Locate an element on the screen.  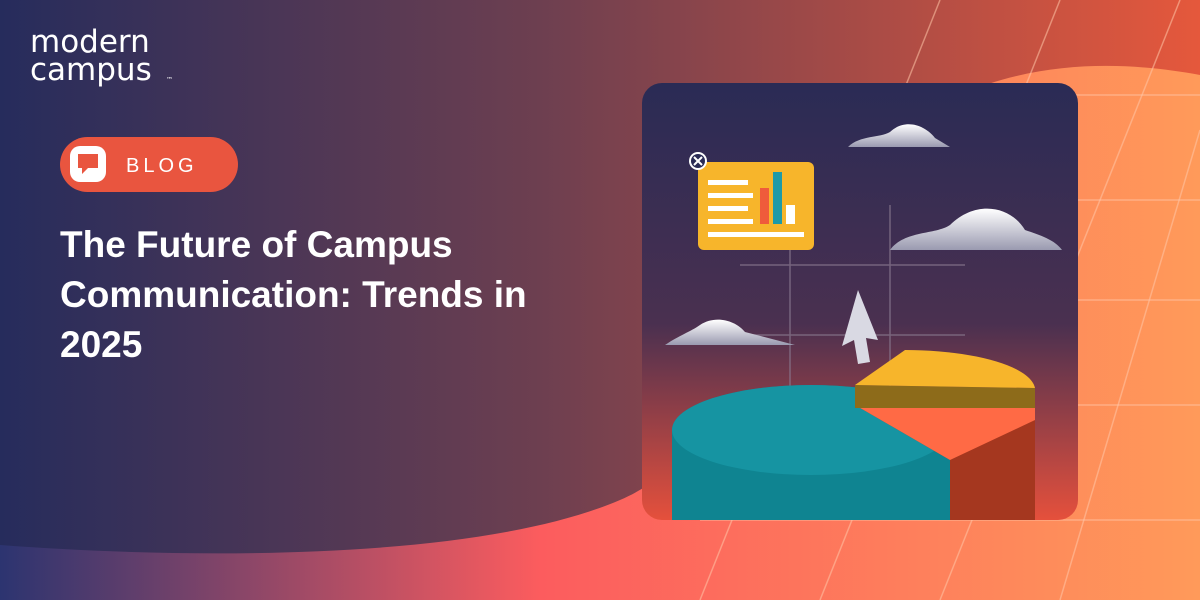
logo-line: modern is located at coordinates (90, 42).